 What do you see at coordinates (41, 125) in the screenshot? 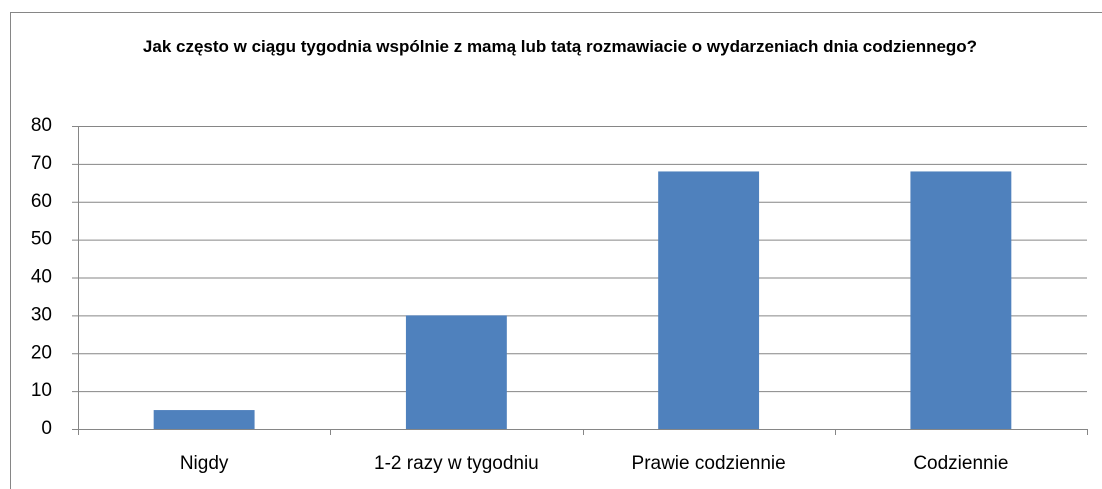
I see `y-tick-label: 80` at bounding box center [41, 125].